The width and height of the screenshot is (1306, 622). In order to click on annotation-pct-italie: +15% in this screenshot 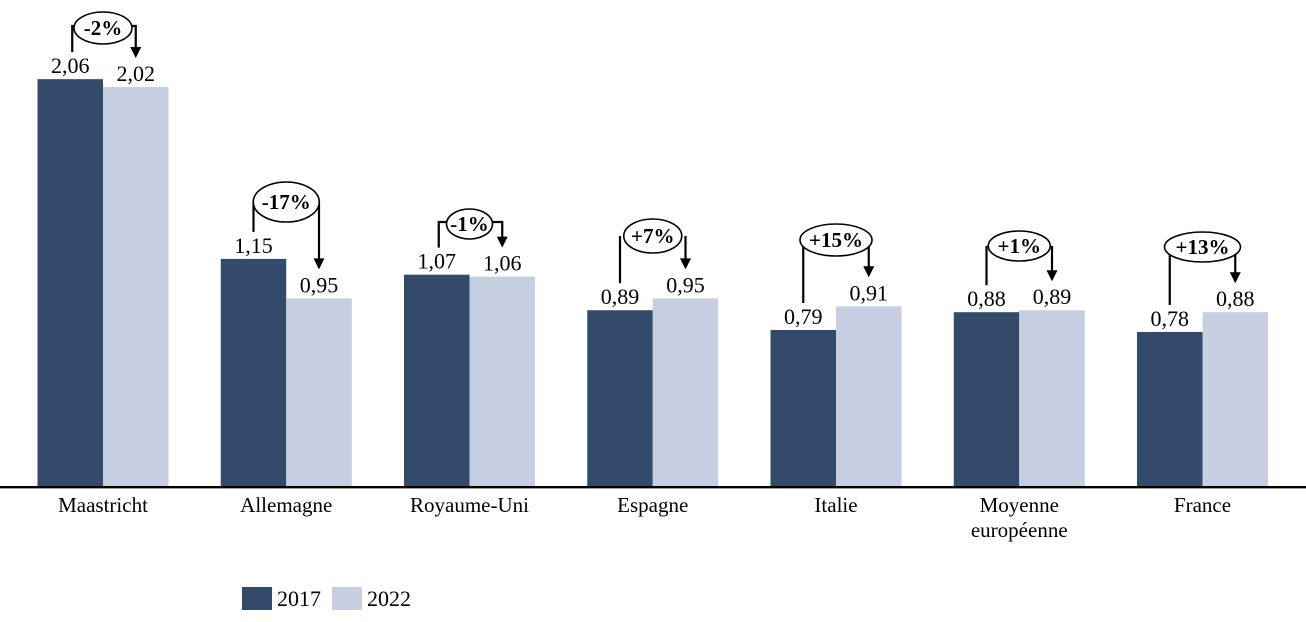, I will do `click(836, 240)`.